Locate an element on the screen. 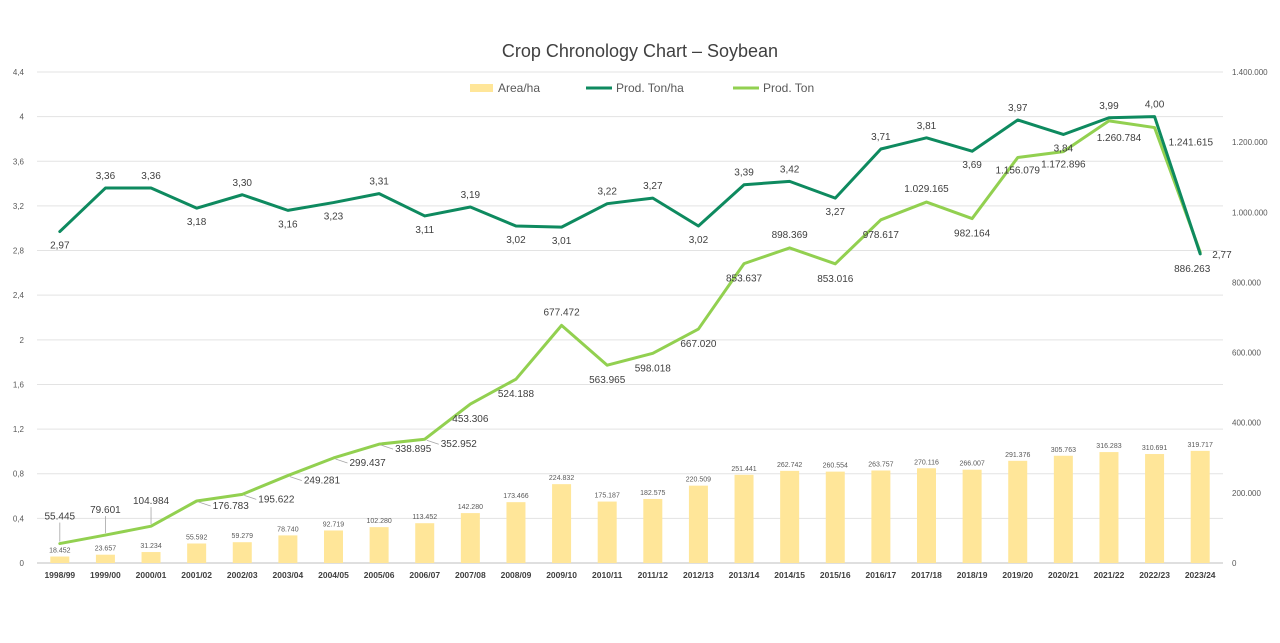 Image resolution: width=1280 pixels, height=643 pixels. x-axis-label: 2017/18 is located at coordinates (926, 575).